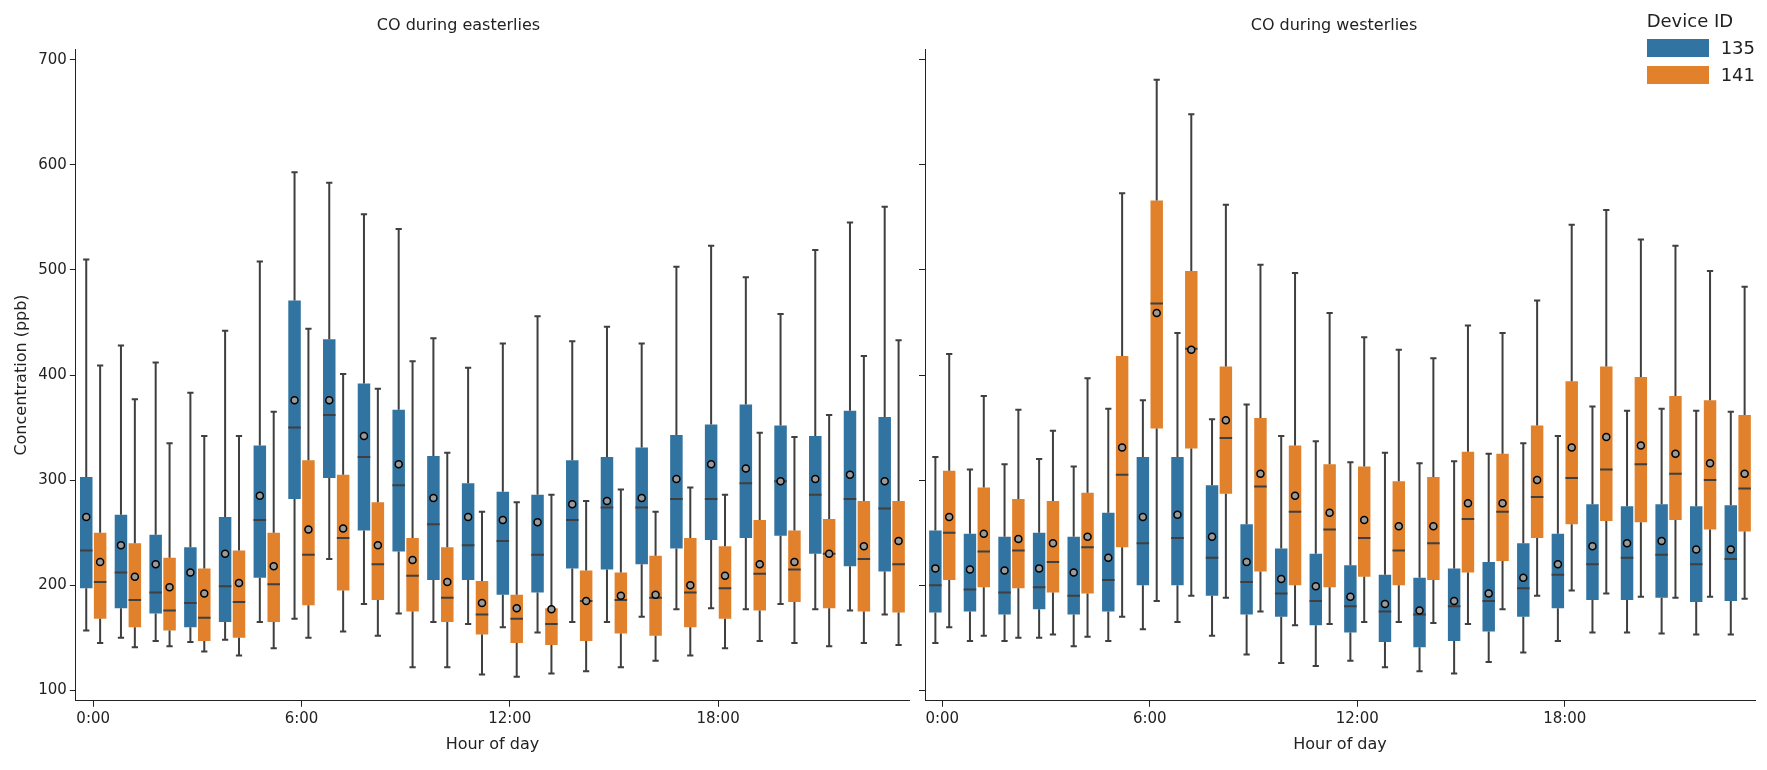 The height and width of the screenshot is (770, 1767). Describe the element at coordinates (1737, 47) in the screenshot. I see `legend-label: 135` at that location.